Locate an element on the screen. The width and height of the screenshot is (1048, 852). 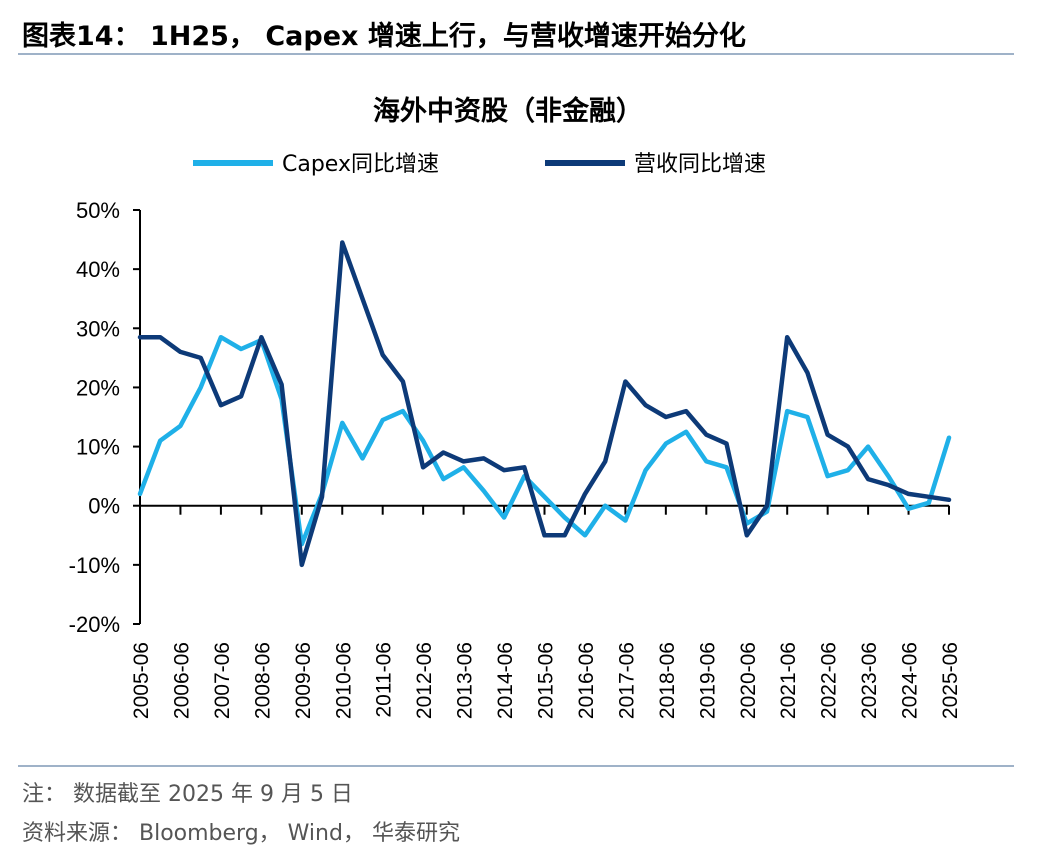
chart-title: 海外中资股（非金融） is located at coordinates (508, 111).